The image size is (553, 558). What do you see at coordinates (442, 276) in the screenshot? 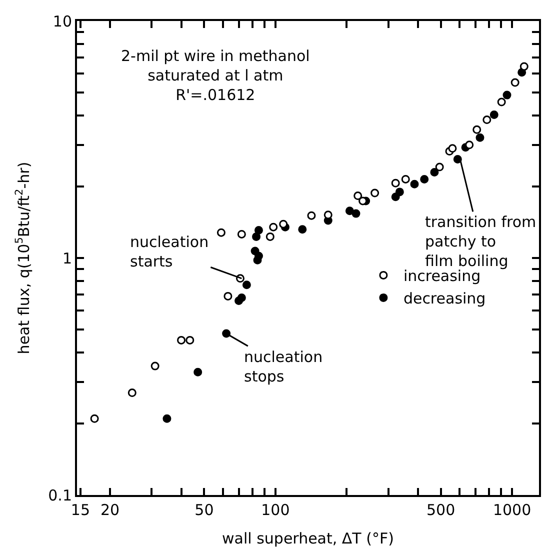
I see `legend-label: increasing` at bounding box center [442, 276].